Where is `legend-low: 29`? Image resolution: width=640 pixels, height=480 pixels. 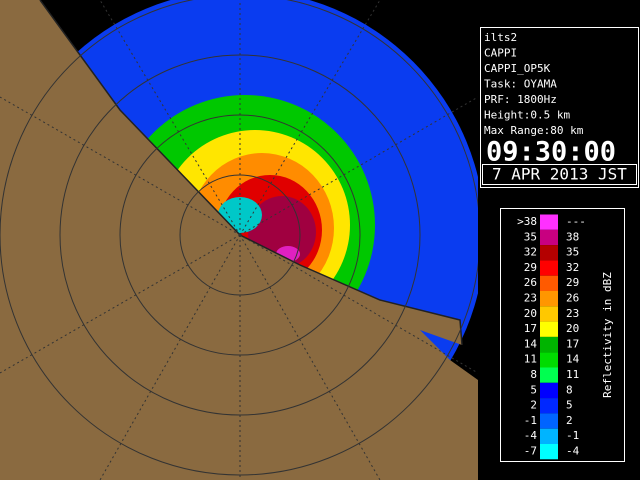 legend-low: 29 is located at coordinates (530, 267).